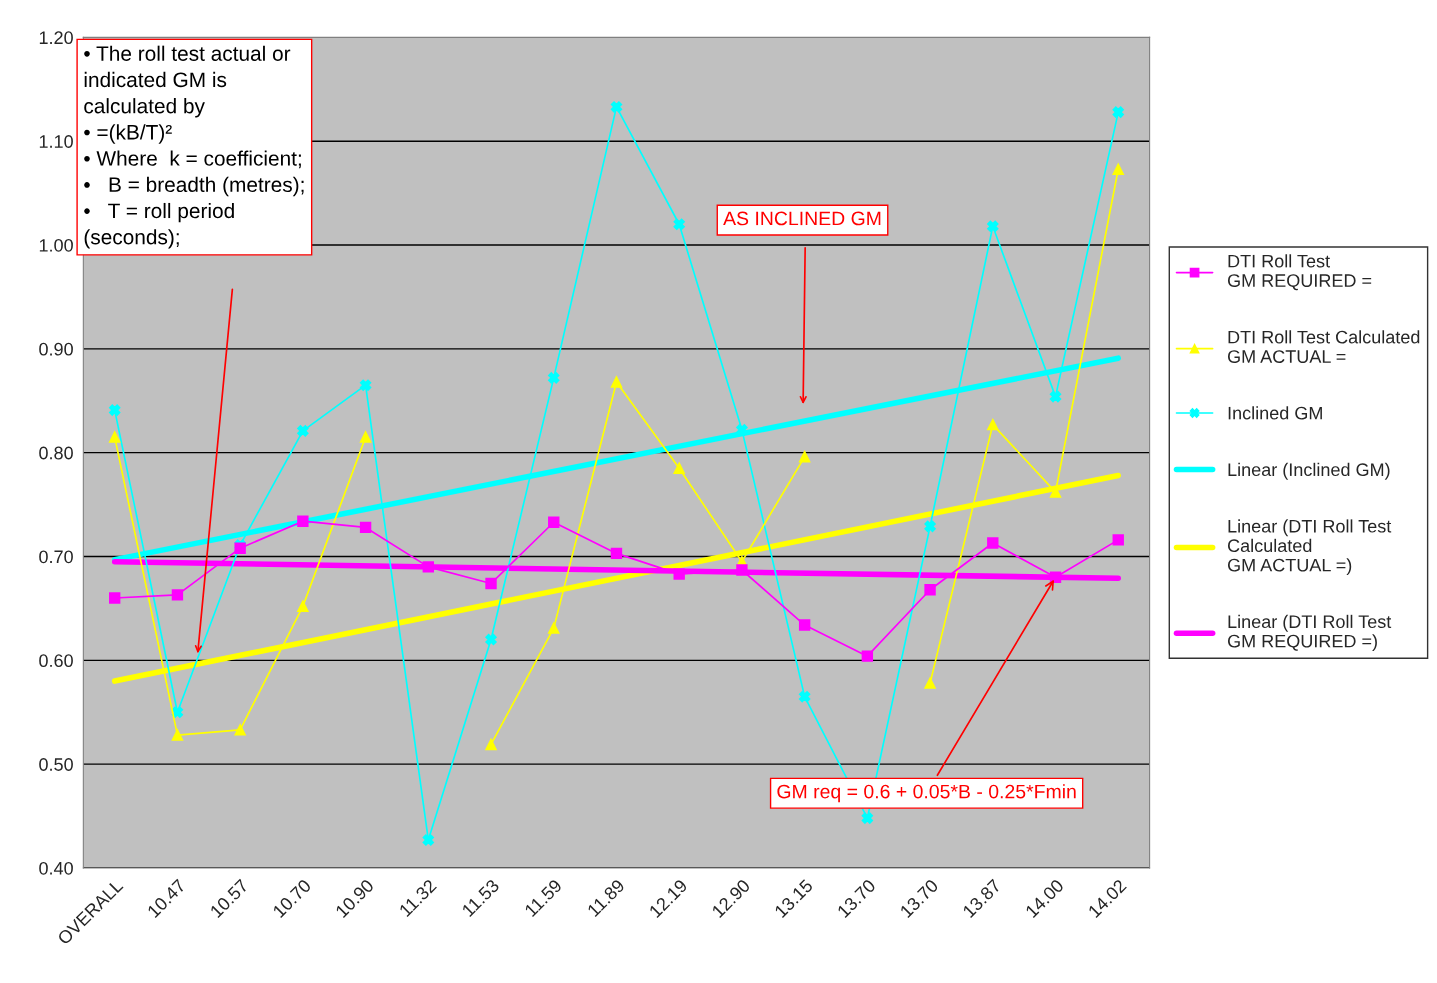 The height and width of the screenshot is (983, 1437). What do you see at coordinates (1323, 346) in the screenshot?
I see `legend-label: DTI Roll Test Calculated GM ACTUAL =` at bounding box center [1323, 346].